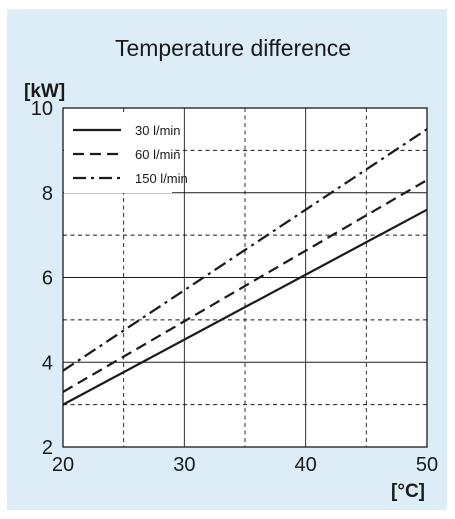 The width and height of the screenshot is (455, 519). I want to click on x-axis-label: [°C], so click(408, 491).